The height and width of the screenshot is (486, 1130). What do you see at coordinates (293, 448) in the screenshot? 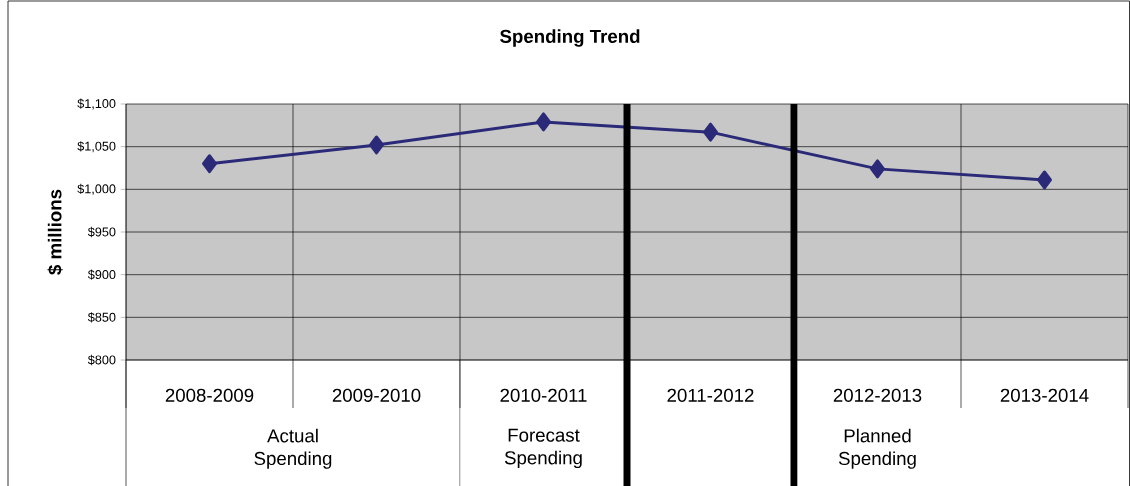
I see `text: Actual Spending` at bounding box center [293, 448].